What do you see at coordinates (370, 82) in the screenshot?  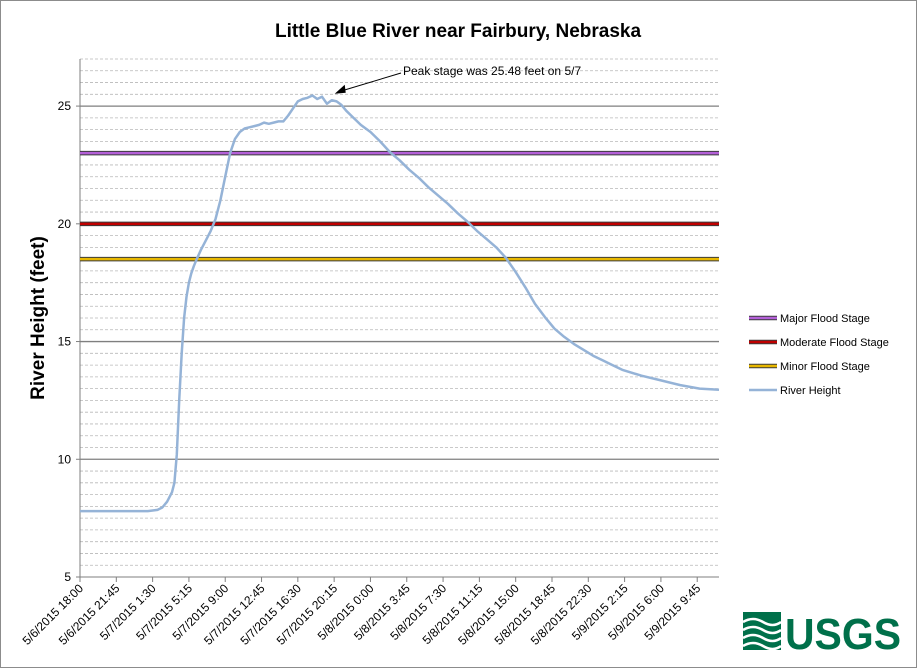 I see `annotation-arrow-line` at bounding box center [370, 82].